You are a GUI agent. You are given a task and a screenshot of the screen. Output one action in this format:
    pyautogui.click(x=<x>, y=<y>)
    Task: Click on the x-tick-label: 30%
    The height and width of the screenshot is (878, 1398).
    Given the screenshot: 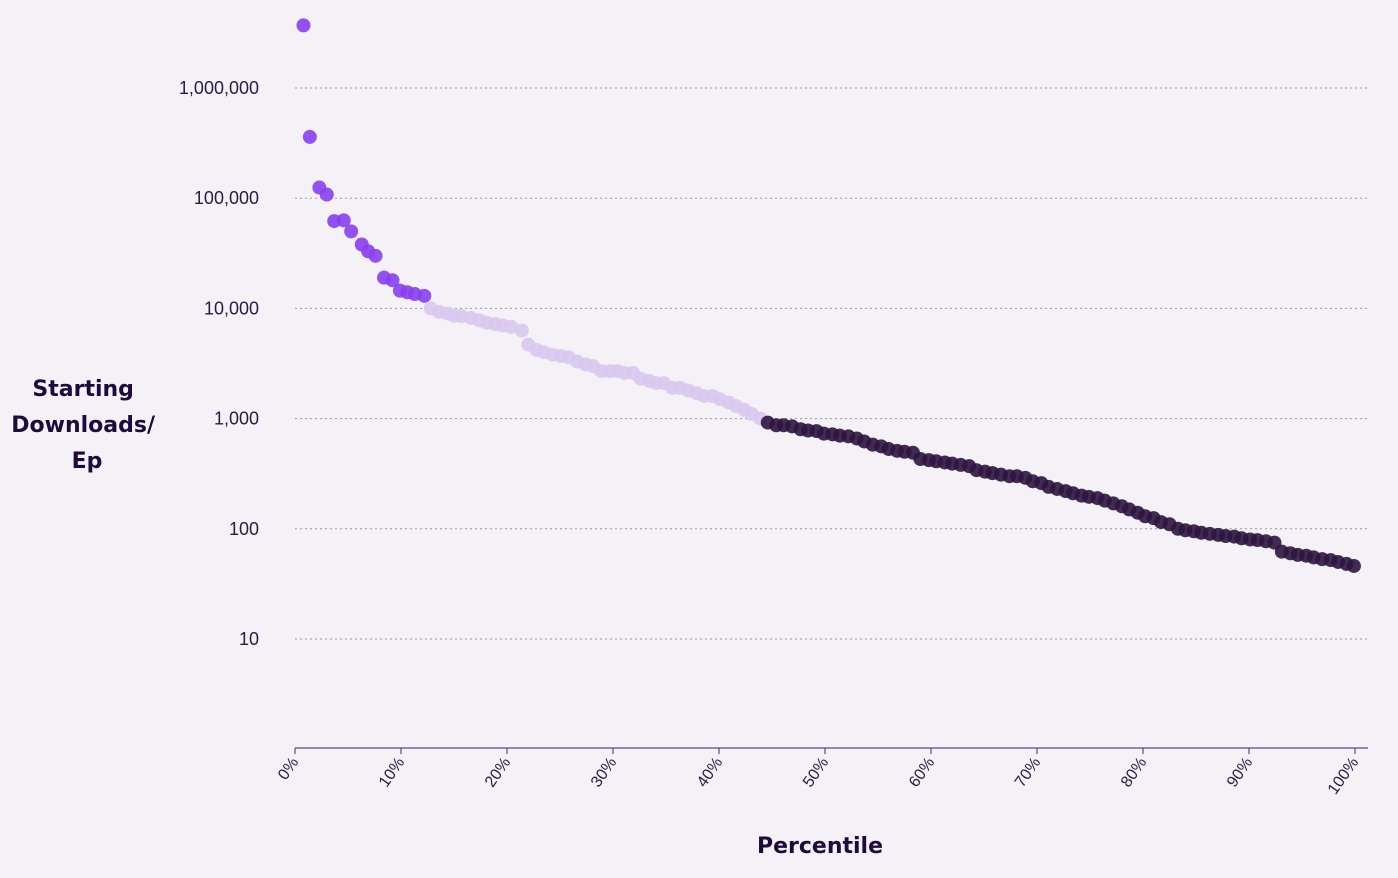 What is the action you would take?
    pyautogui.click(x=604, y=773)
    